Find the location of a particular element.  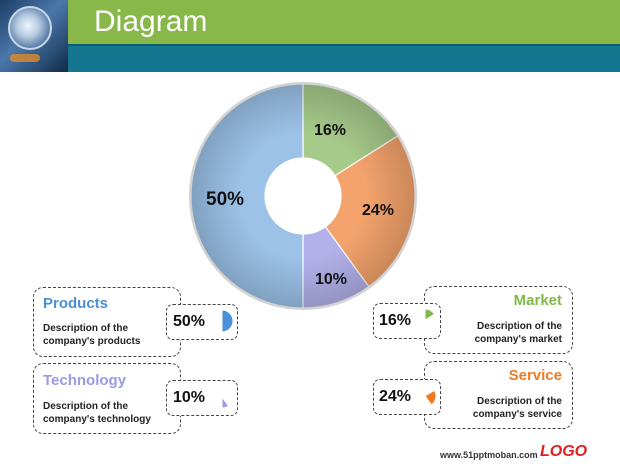

service-desc-line2: company's service is located at coordinates (517, 414).